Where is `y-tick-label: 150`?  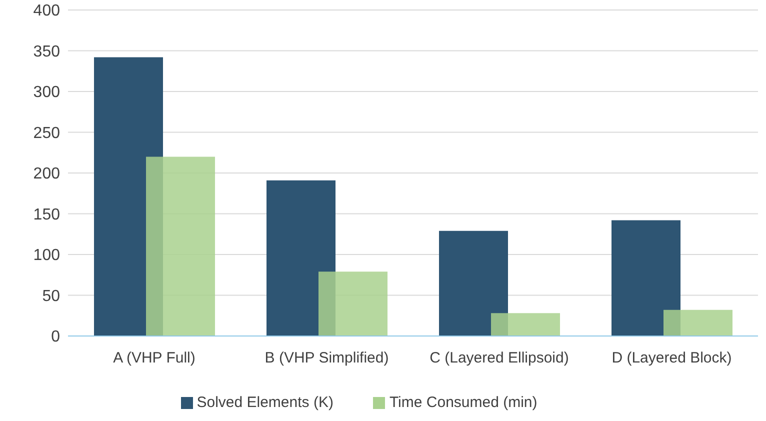 y-tick-label: 150 is located at coordinates (46, 215).